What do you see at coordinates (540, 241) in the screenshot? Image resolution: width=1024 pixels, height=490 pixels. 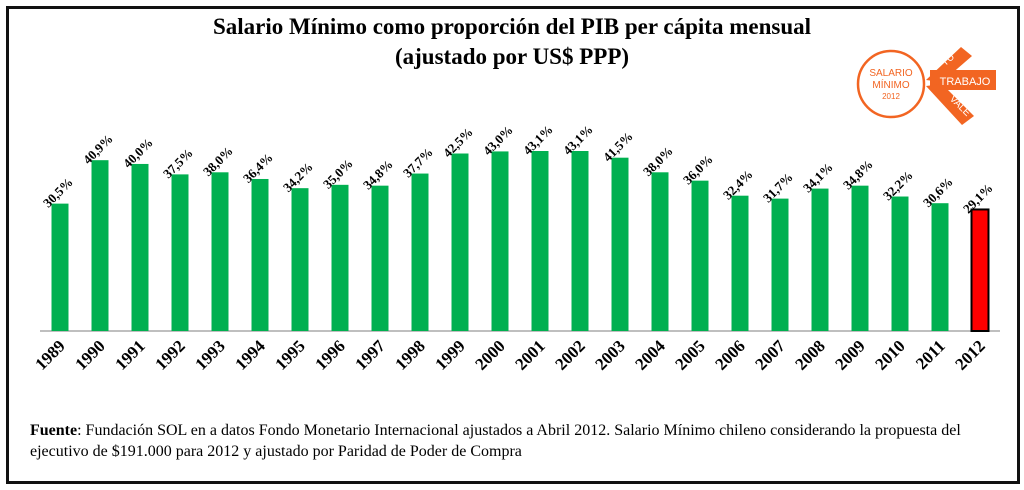 I see `bar-2001` at bounding box center [540, 241].